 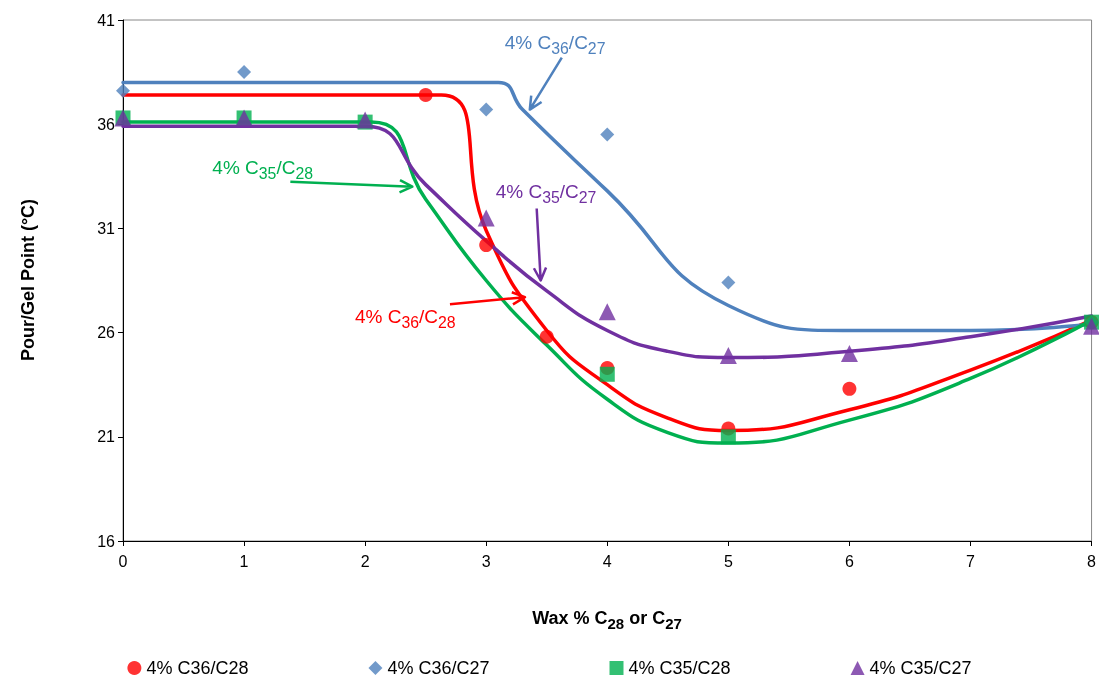 I want to click on y-tick-label: 31, so click(x=106, y=228).